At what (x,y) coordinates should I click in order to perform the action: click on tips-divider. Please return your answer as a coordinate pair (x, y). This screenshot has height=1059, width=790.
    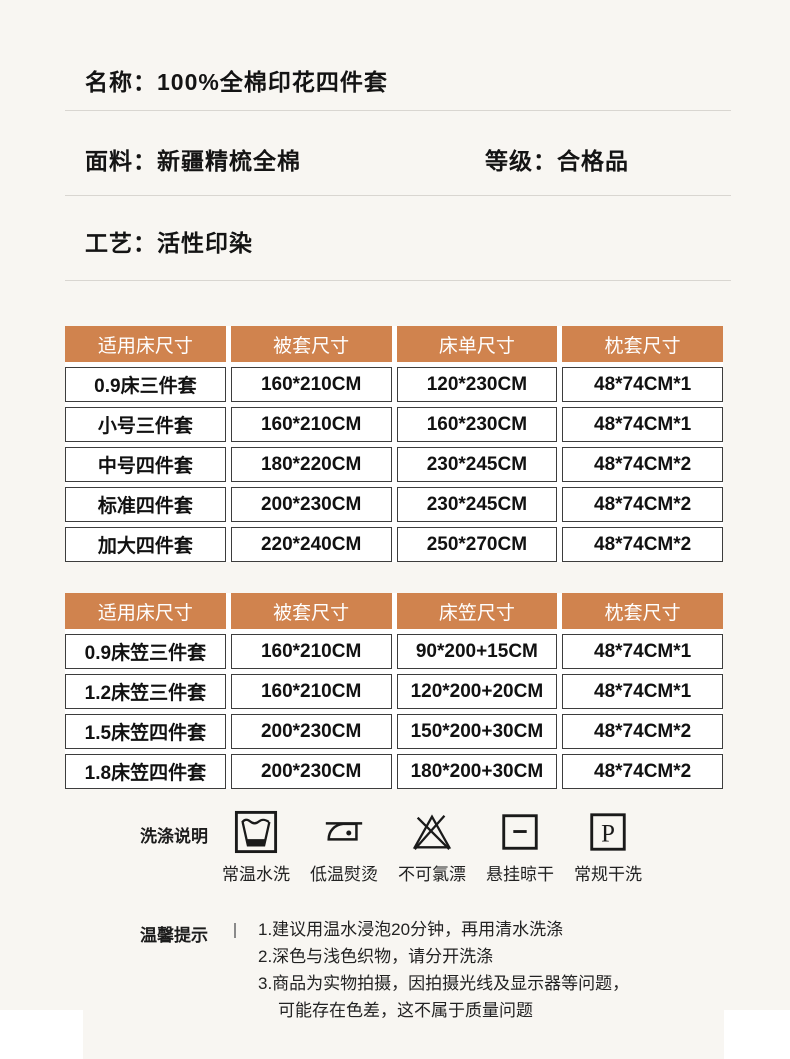
    Looking at the image, I should click on (235, 930).